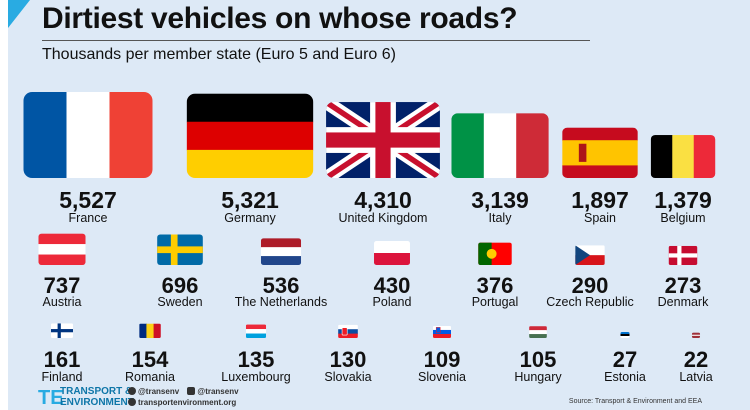  What do you see at coordinates (348, 359) in the screenshot?
I see `value-label-slovakia: 130` at bounding box center [348, 359].